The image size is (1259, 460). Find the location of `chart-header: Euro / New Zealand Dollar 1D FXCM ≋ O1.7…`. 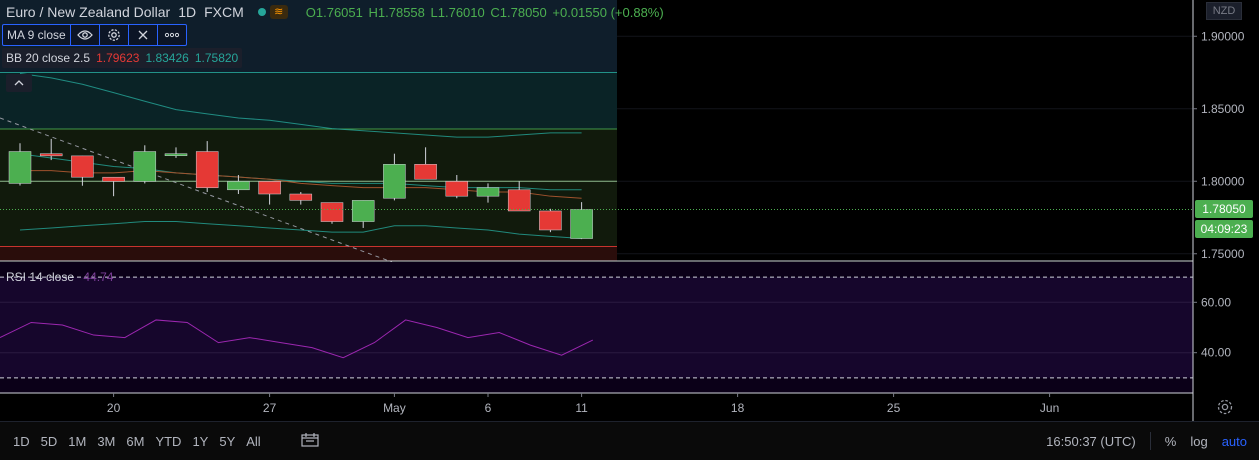

chart-header: Euro / New Zealand Dollar 1D FXCM ≋ O1.7… is located at coordinates (336, 12).